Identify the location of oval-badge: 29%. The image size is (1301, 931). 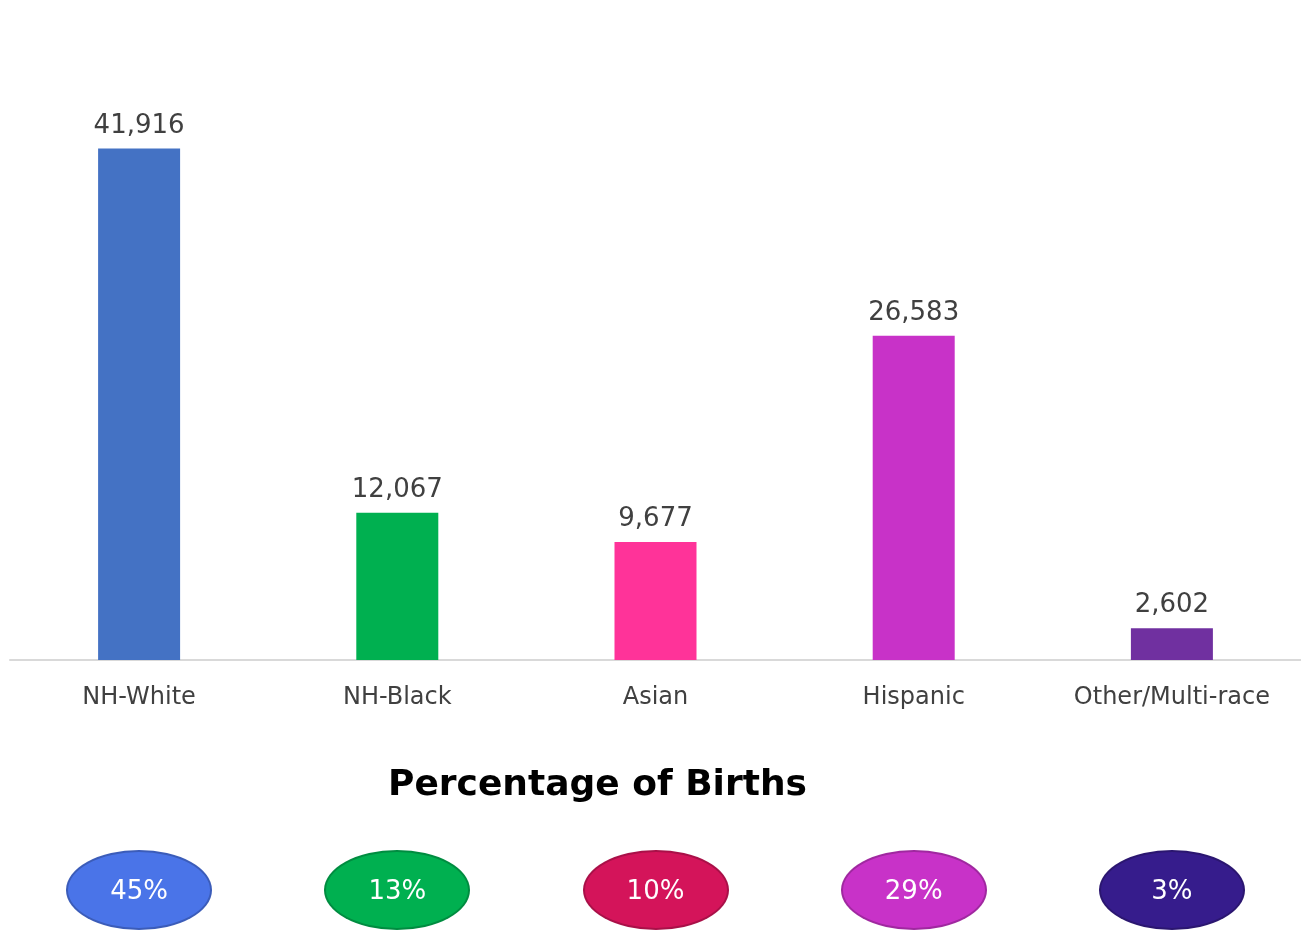
(913, 890).